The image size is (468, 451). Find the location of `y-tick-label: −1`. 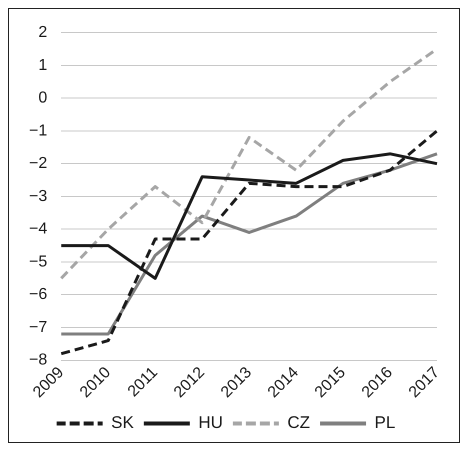

y-tick-label: −1 is located at coordinates (38, 131).